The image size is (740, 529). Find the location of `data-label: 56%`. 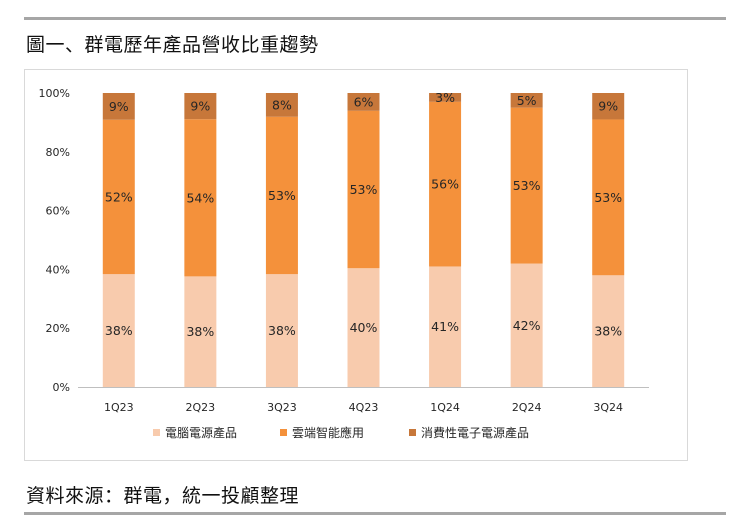

data-label: 56% is located at coordinates (445, 184).